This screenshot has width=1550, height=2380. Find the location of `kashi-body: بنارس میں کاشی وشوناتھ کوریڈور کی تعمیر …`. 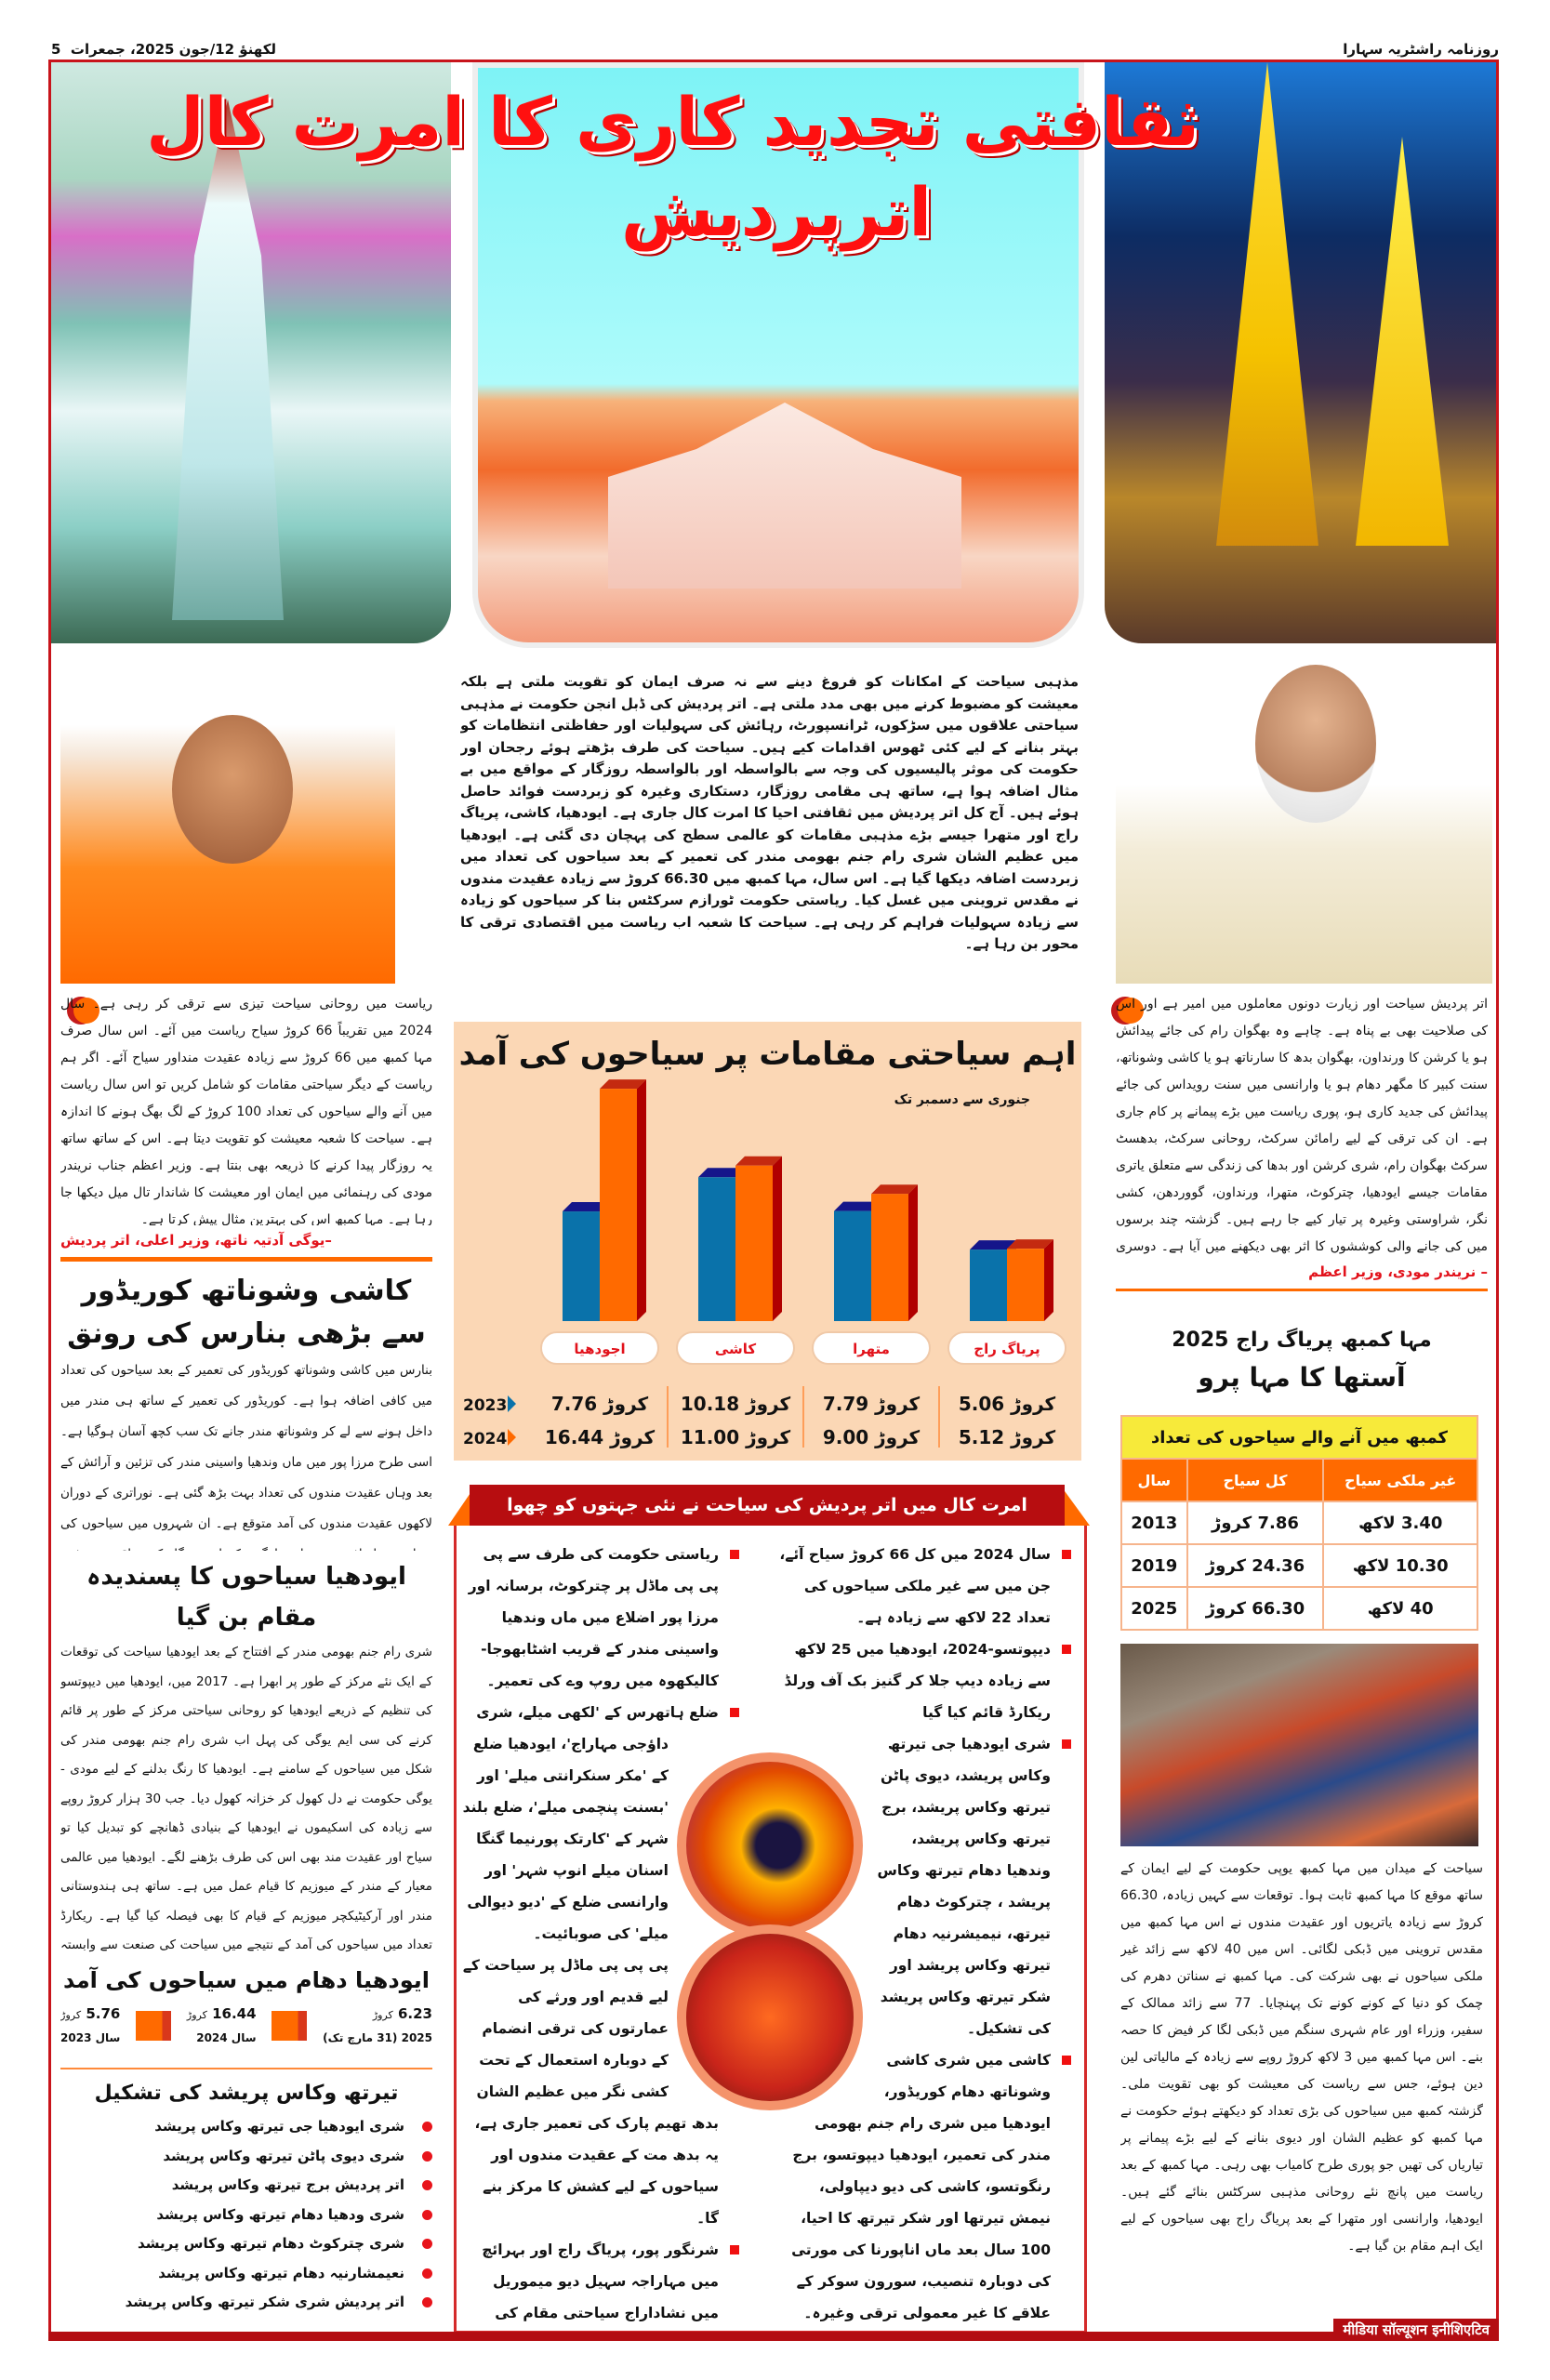

kashi-body: بنارس میں کاشی وشوناتھ کوریڈور کی تعمیر … is located at coordinates (246, 1457).